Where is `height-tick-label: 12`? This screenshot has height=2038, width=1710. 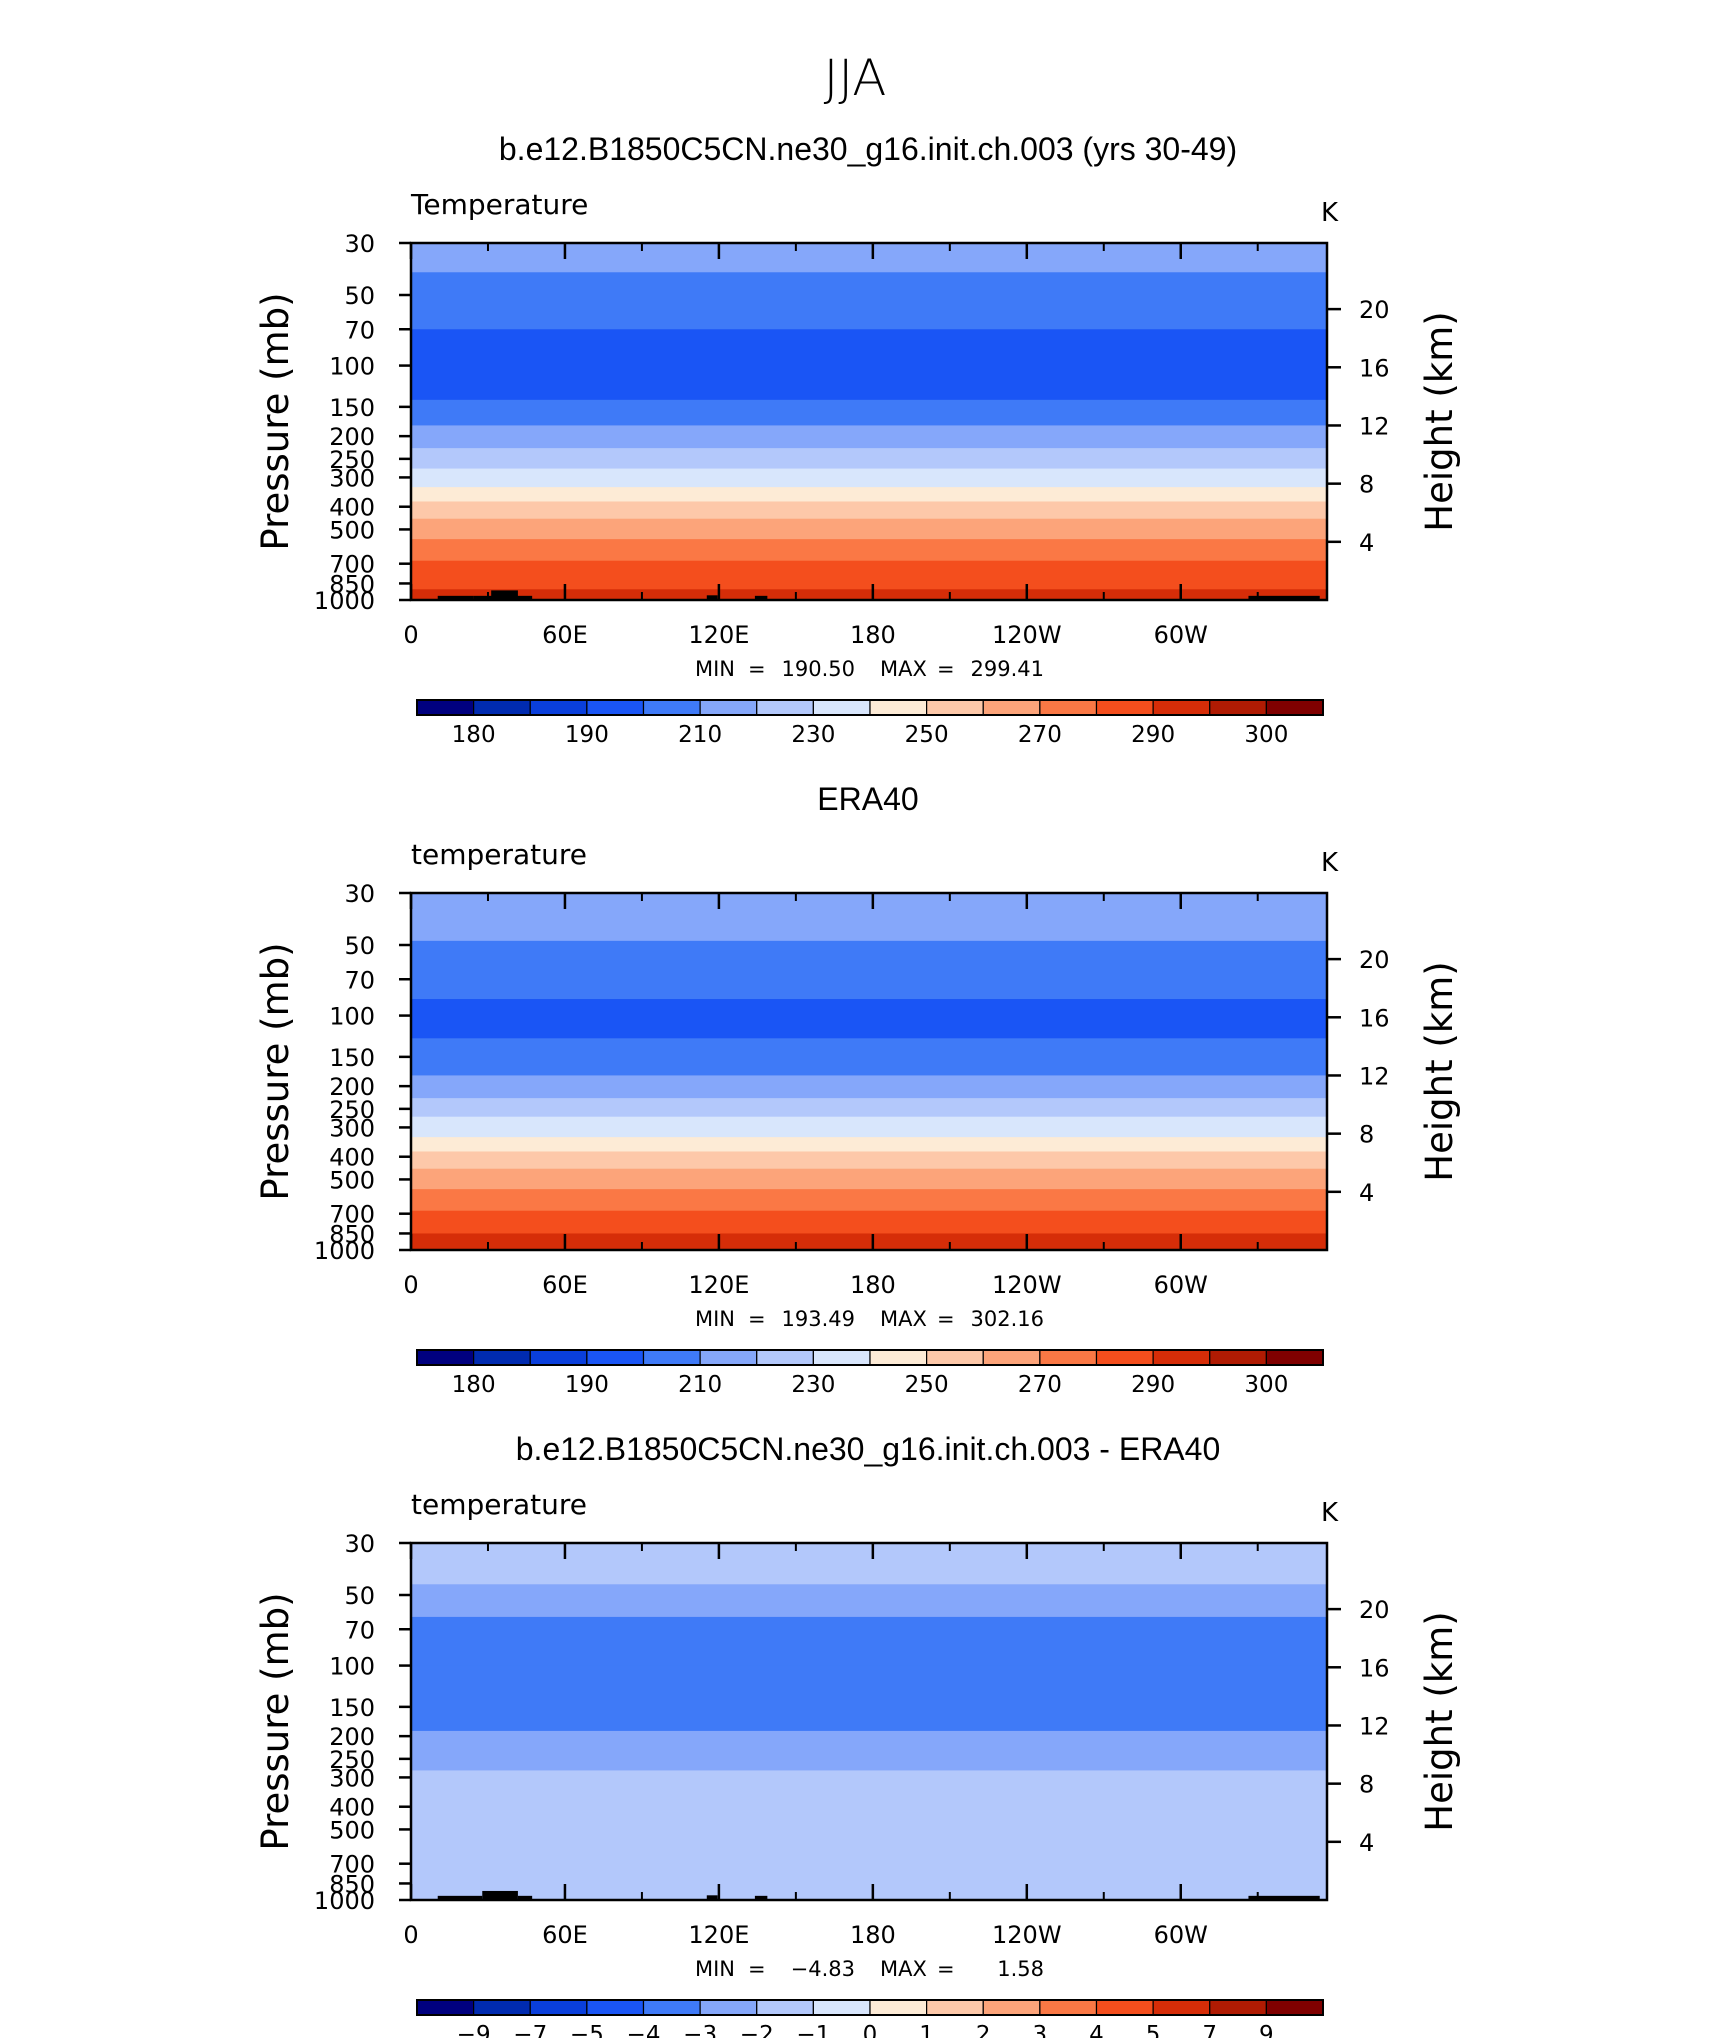
height-tick-label: 12 is located at coordinates (1374, 426).